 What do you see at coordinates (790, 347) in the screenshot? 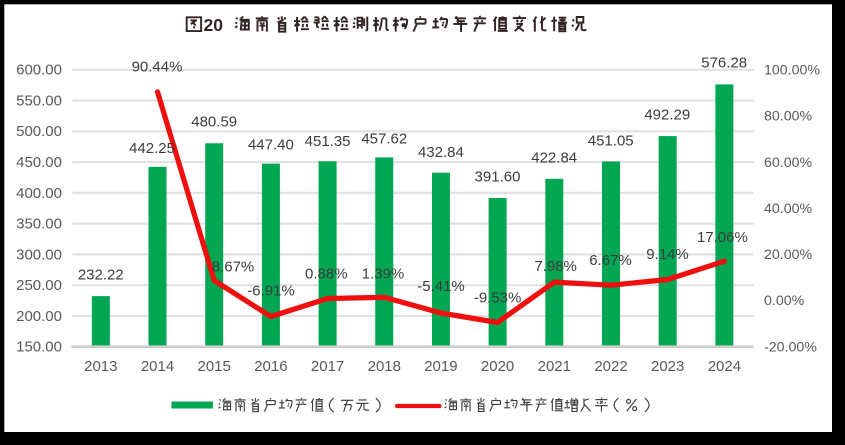
I see `svg-text: -20.00%` at bounding box center [790, 347].